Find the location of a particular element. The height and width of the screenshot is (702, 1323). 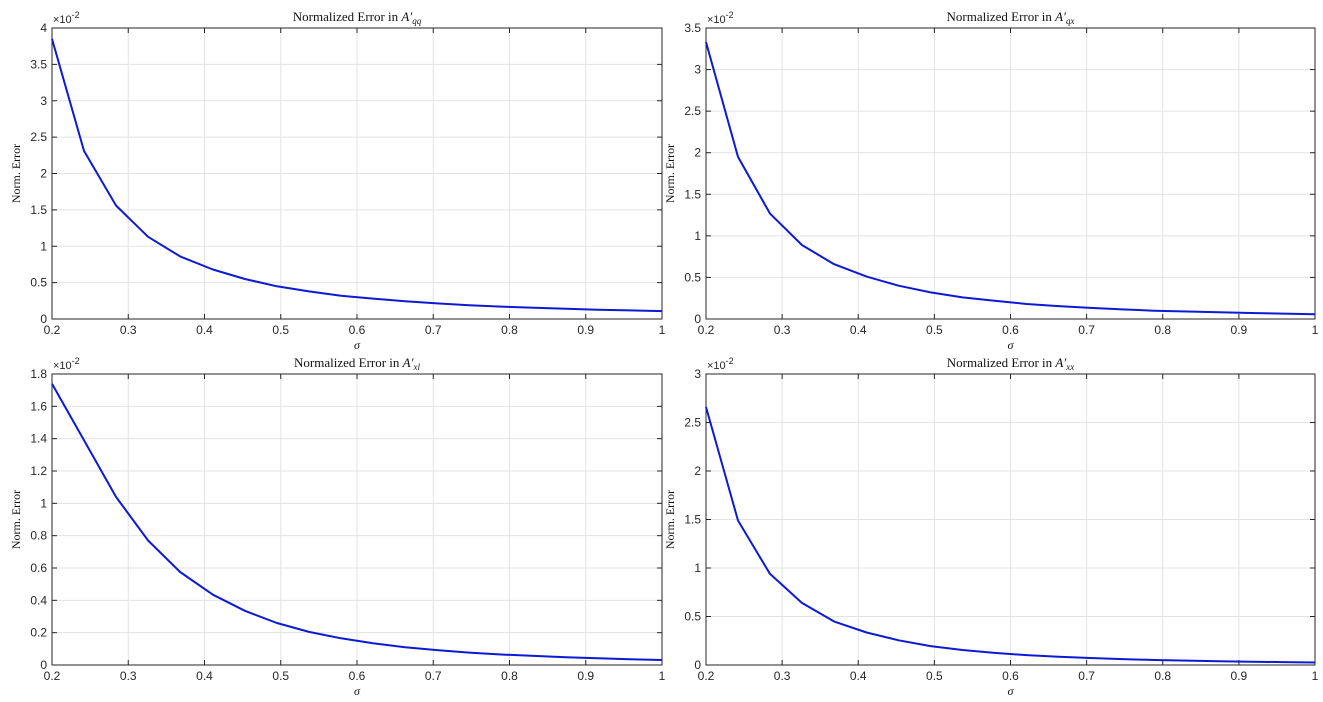

y-tick-label: 1.6 is located at coordinates (38, 406).